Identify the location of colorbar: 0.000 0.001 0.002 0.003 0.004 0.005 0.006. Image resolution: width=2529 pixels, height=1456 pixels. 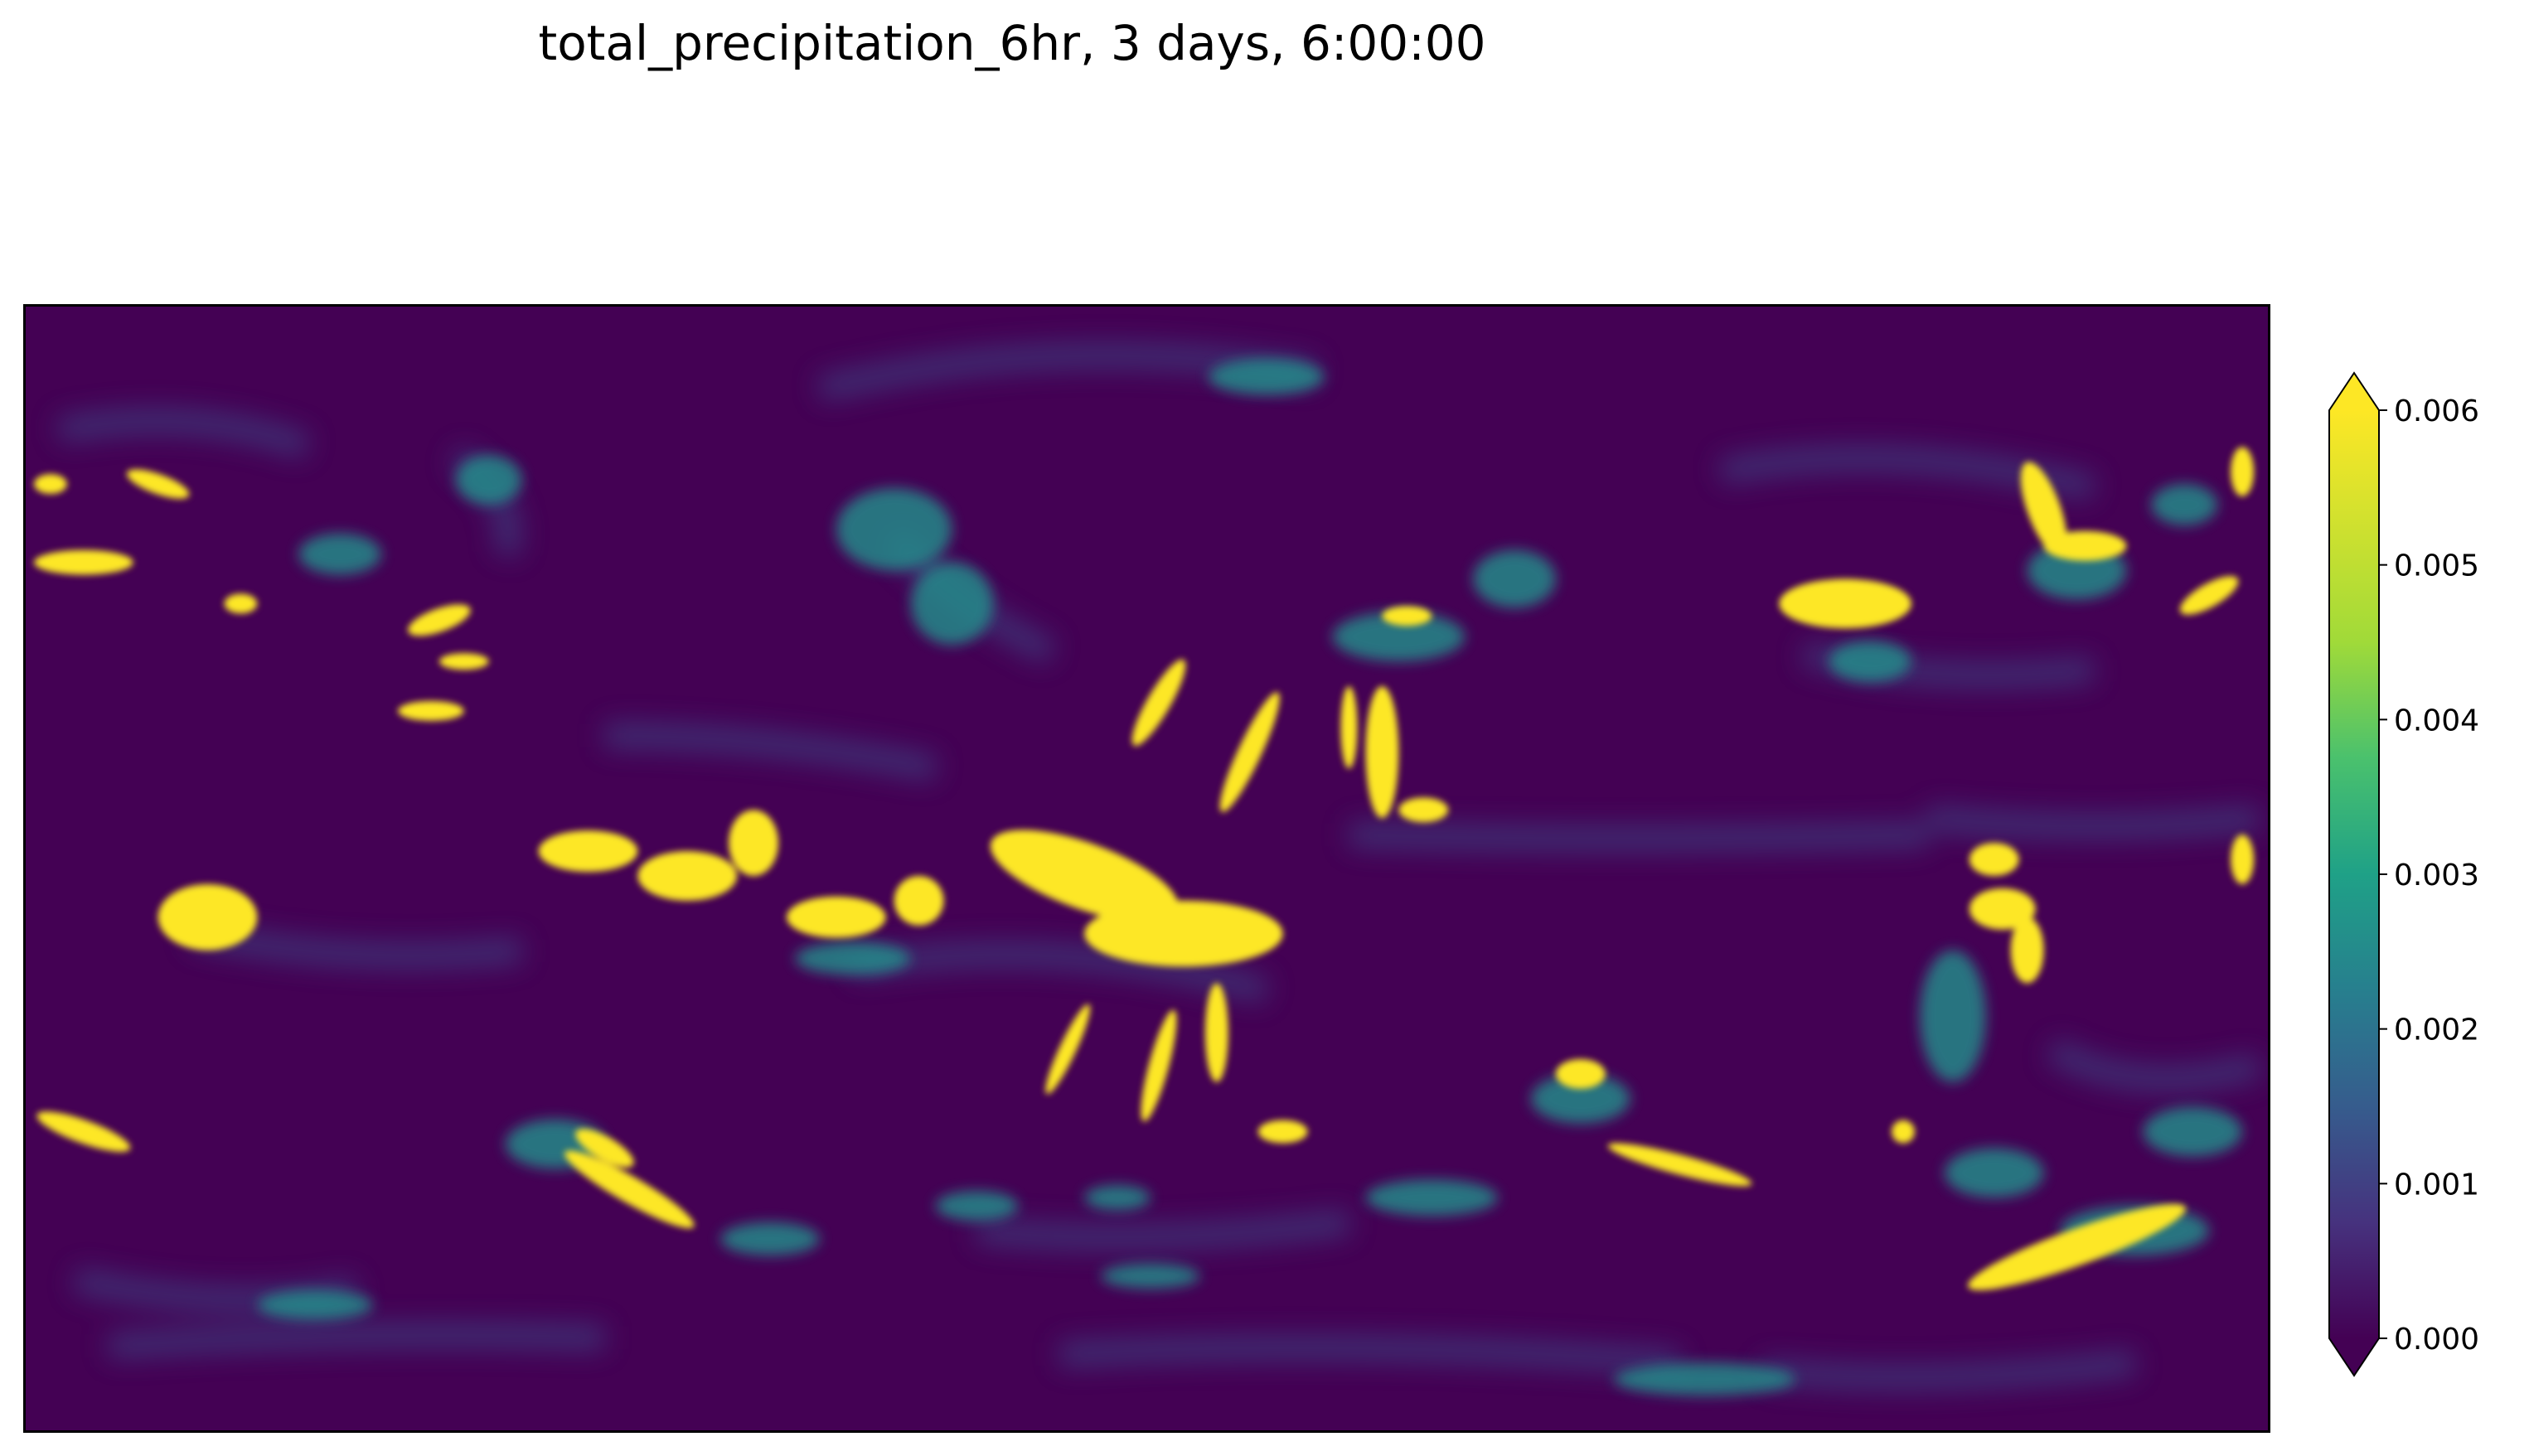
(2403, 874).